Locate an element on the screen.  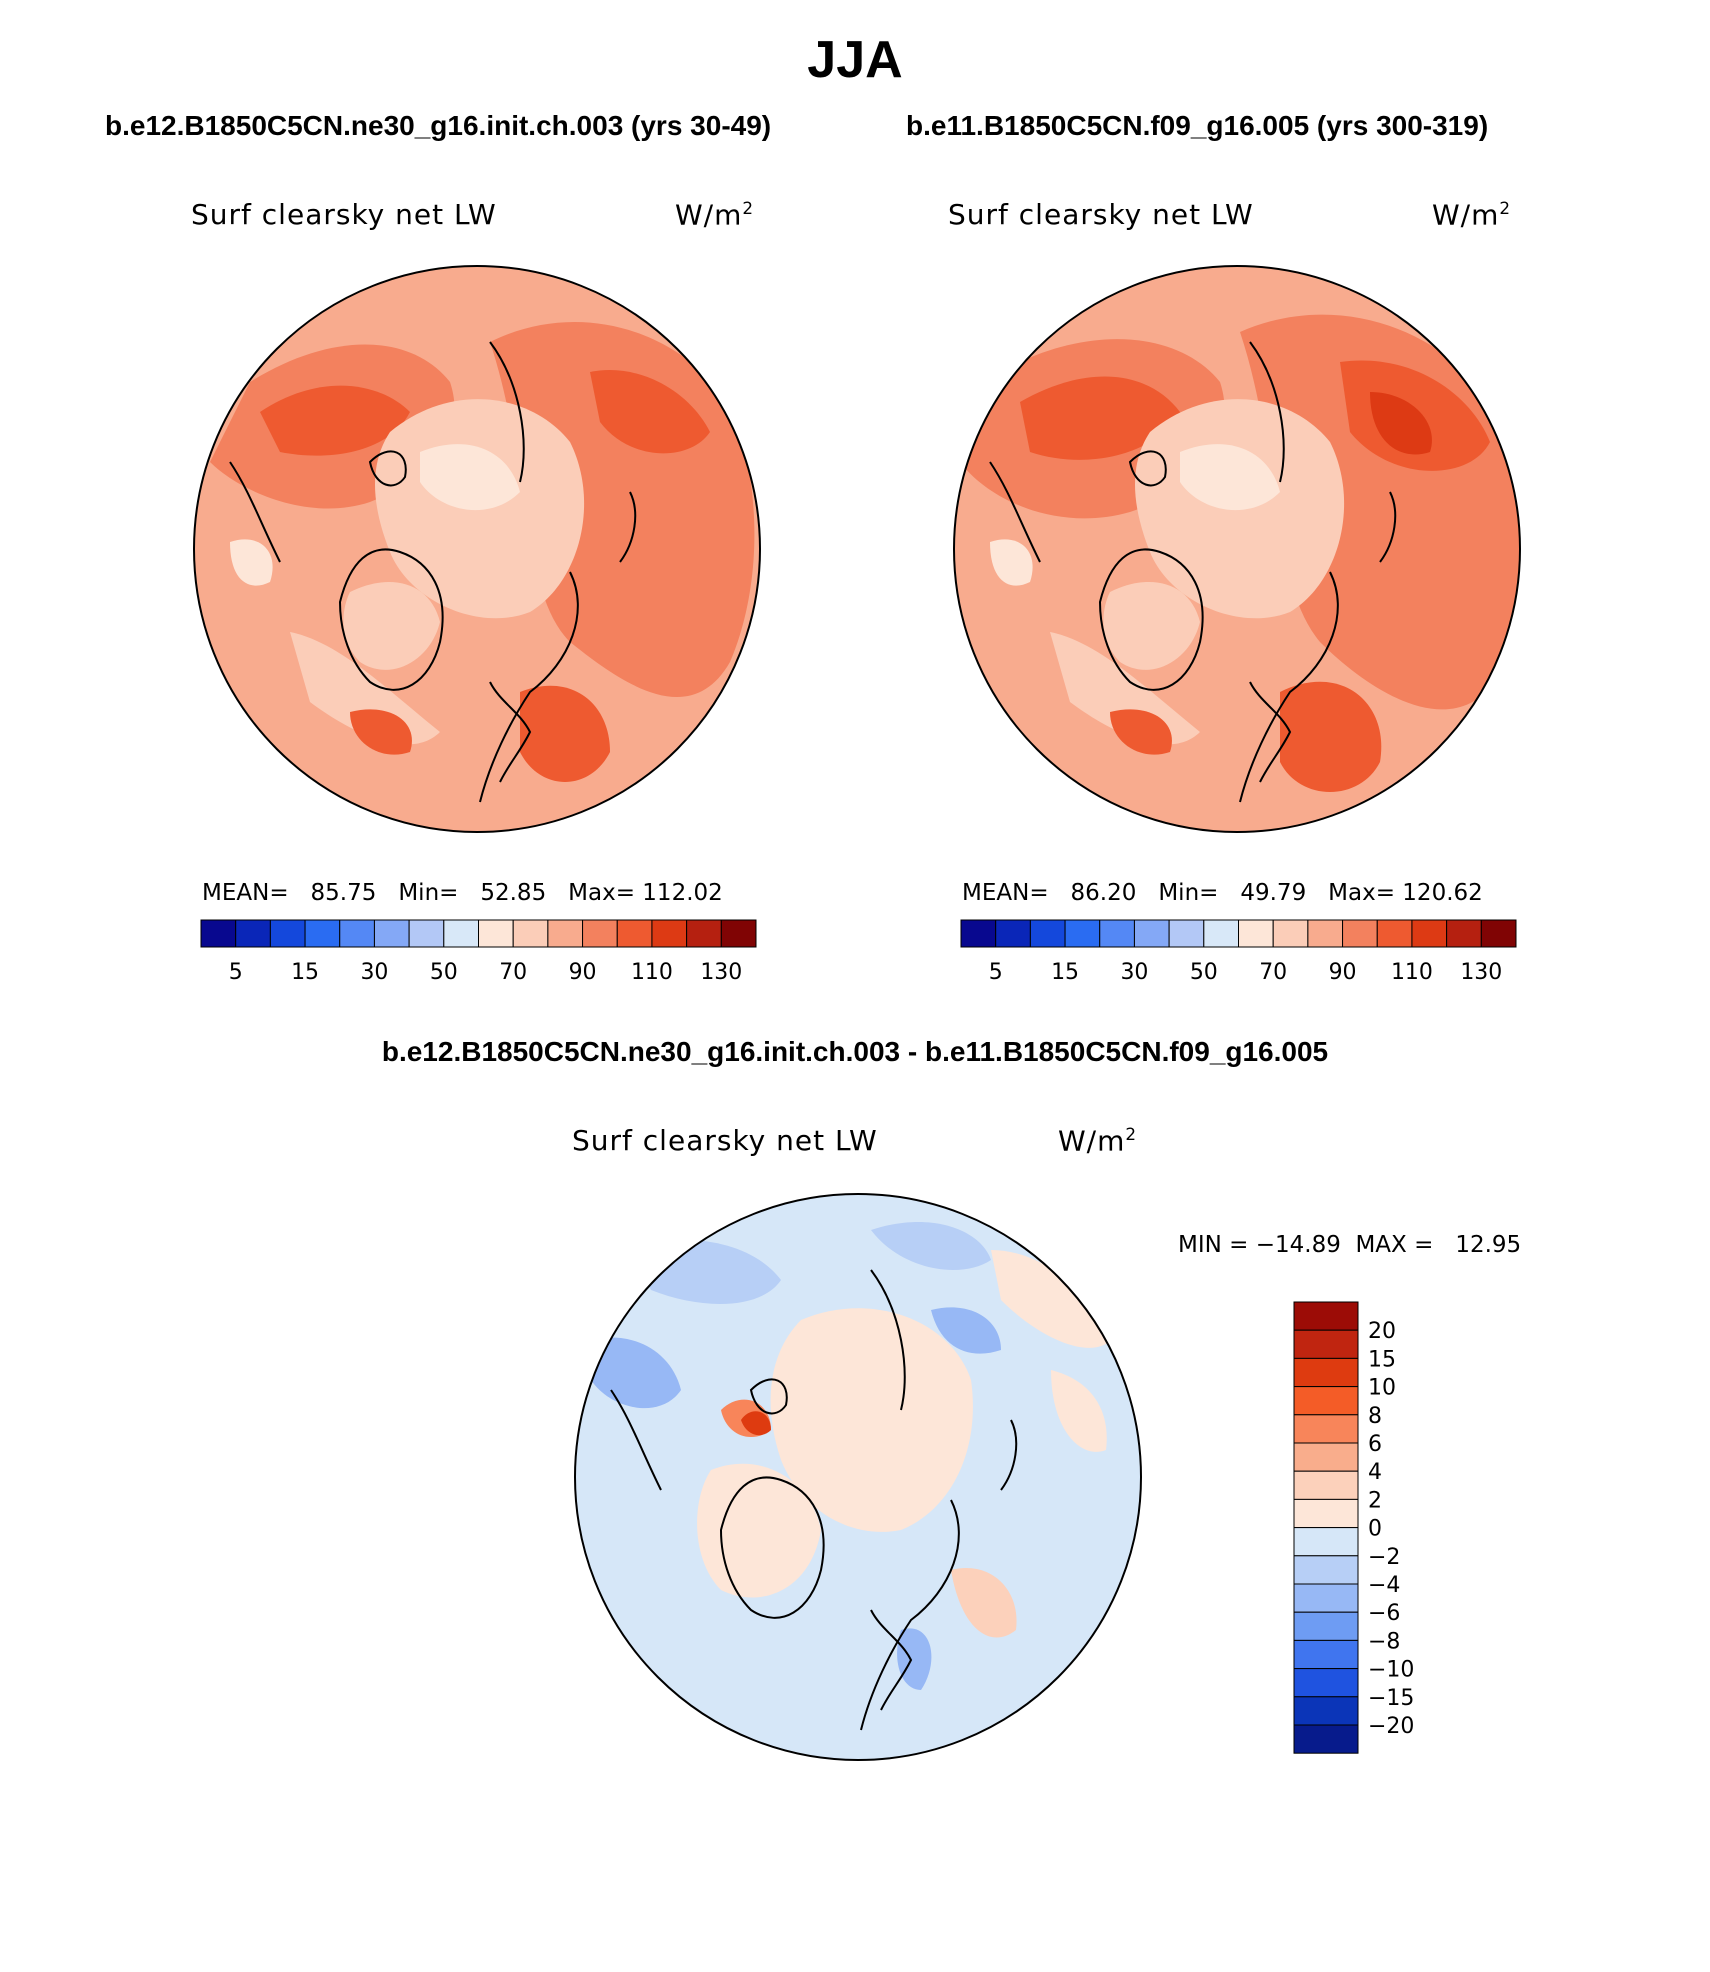
colorbar-tick-label: −8 is located at coordinates (1384, 1641).